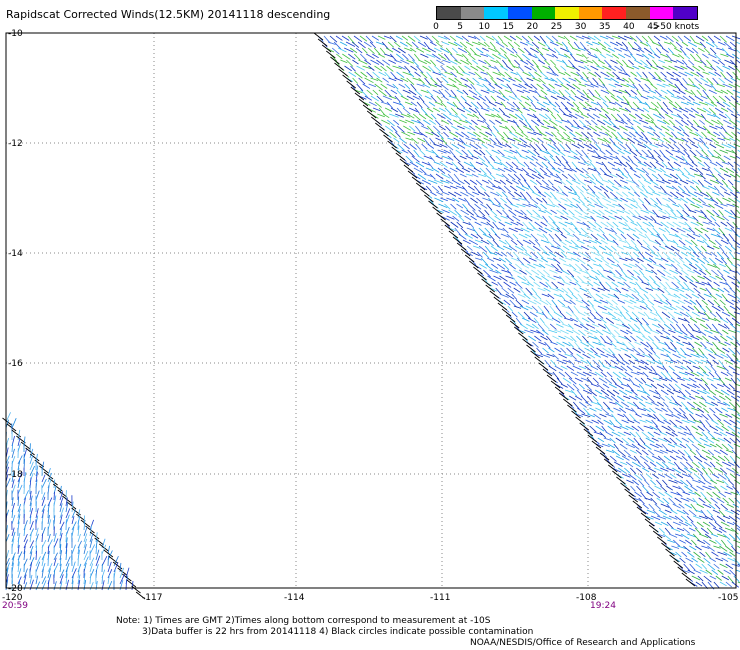  I want to click on edge-barb, so click(629, 492).